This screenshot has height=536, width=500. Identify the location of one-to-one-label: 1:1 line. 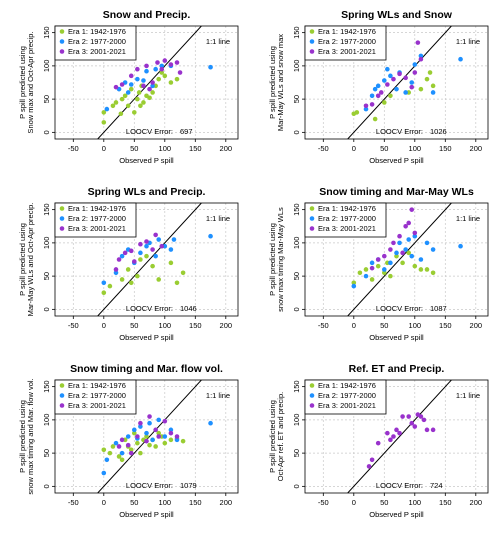
(468, 395).